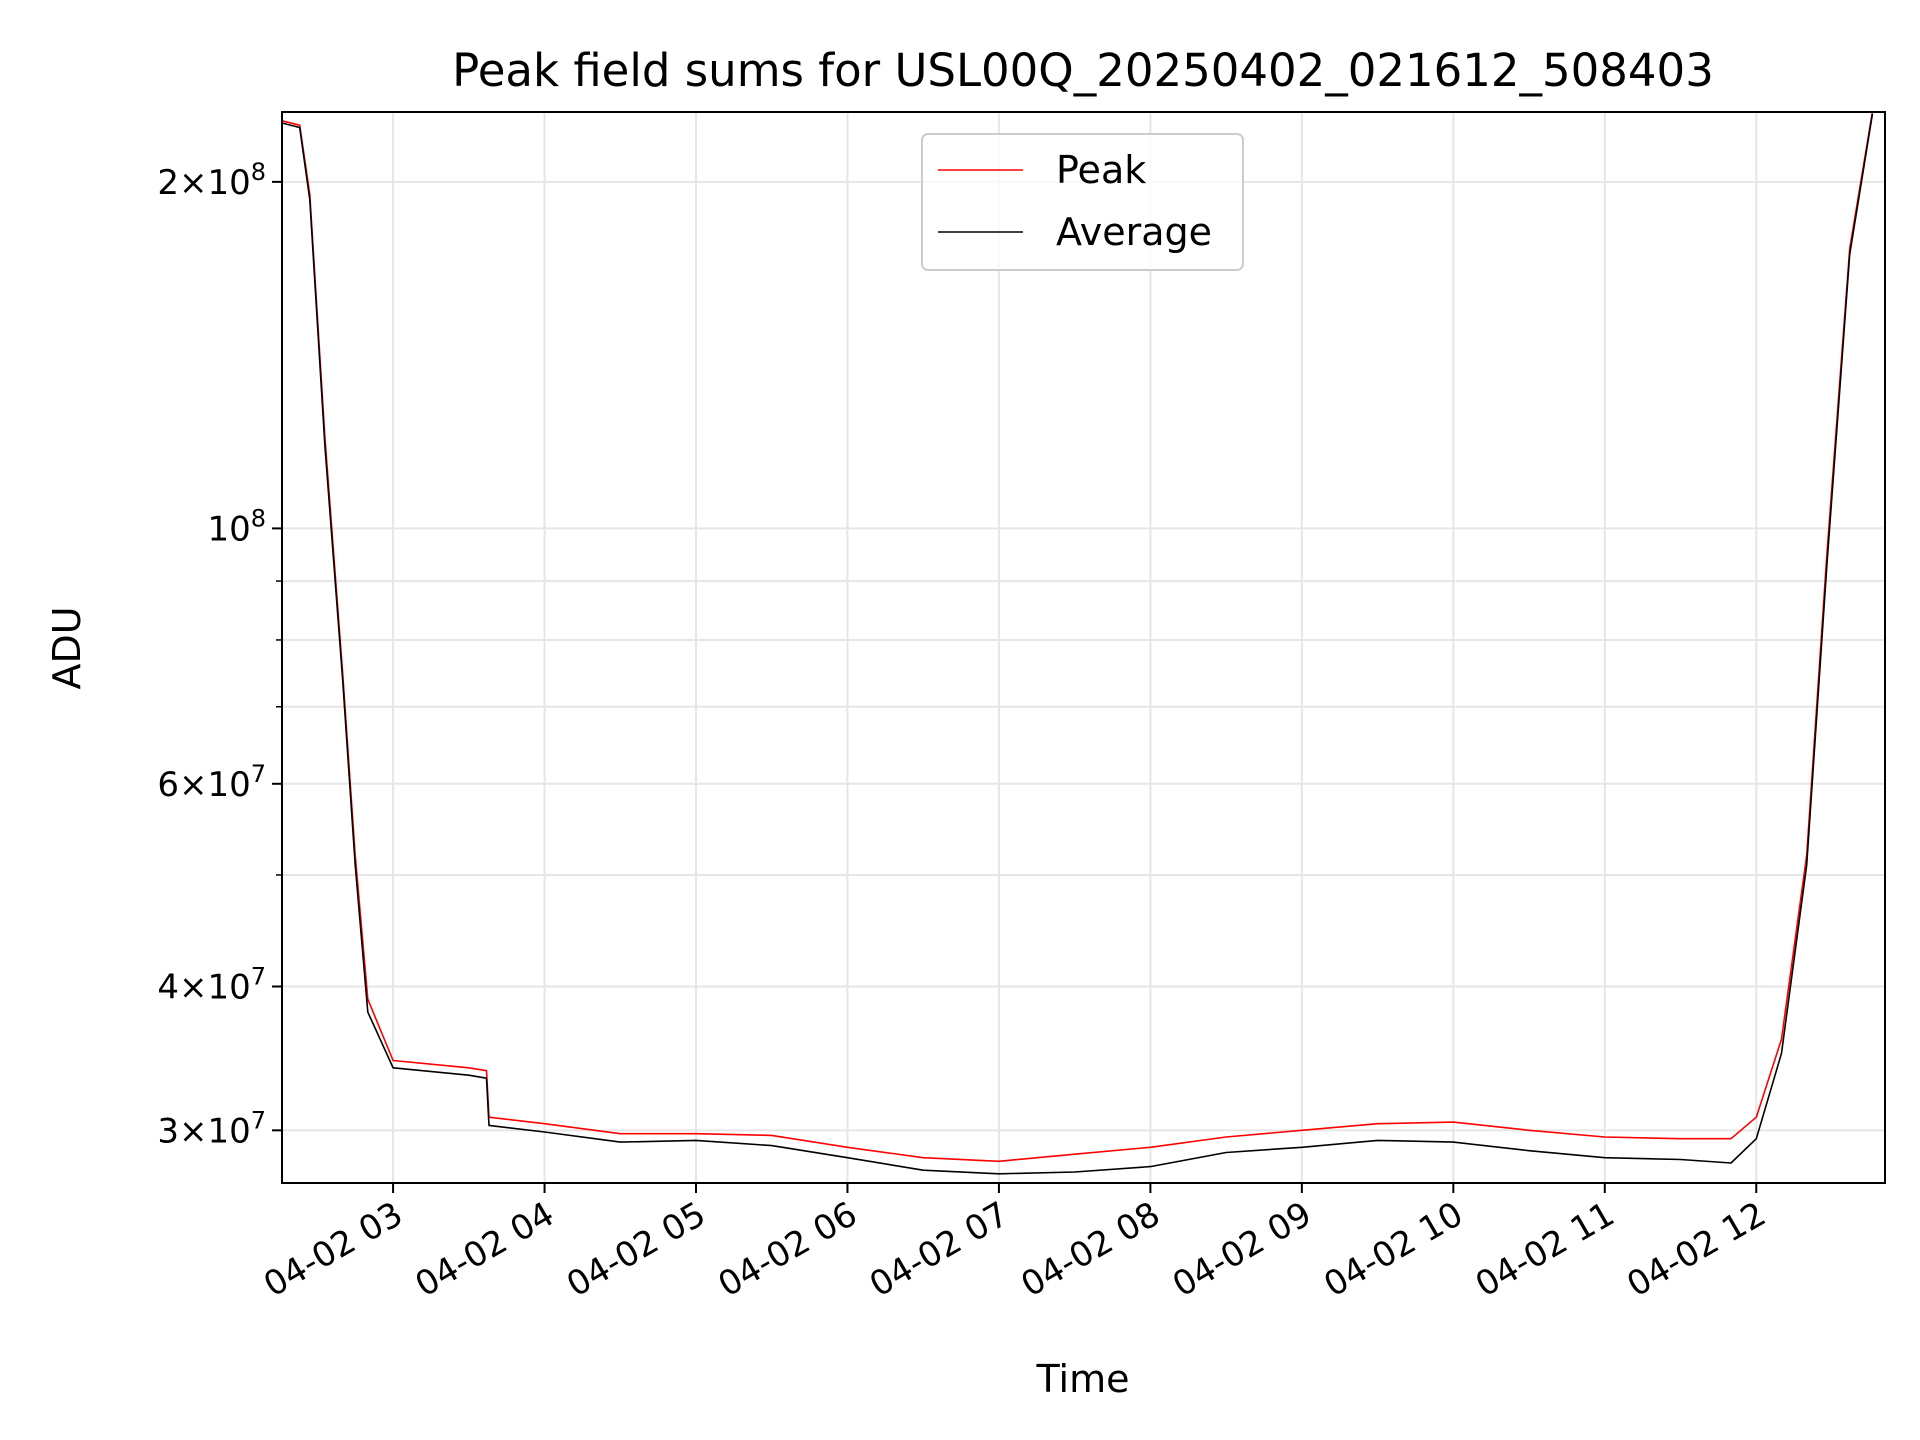 The width and height of the screenshot is (1920, 1440). Describe the element at coordinates (1134, 232) in the screenshot. I see `legend-average-label: Average` at that location.